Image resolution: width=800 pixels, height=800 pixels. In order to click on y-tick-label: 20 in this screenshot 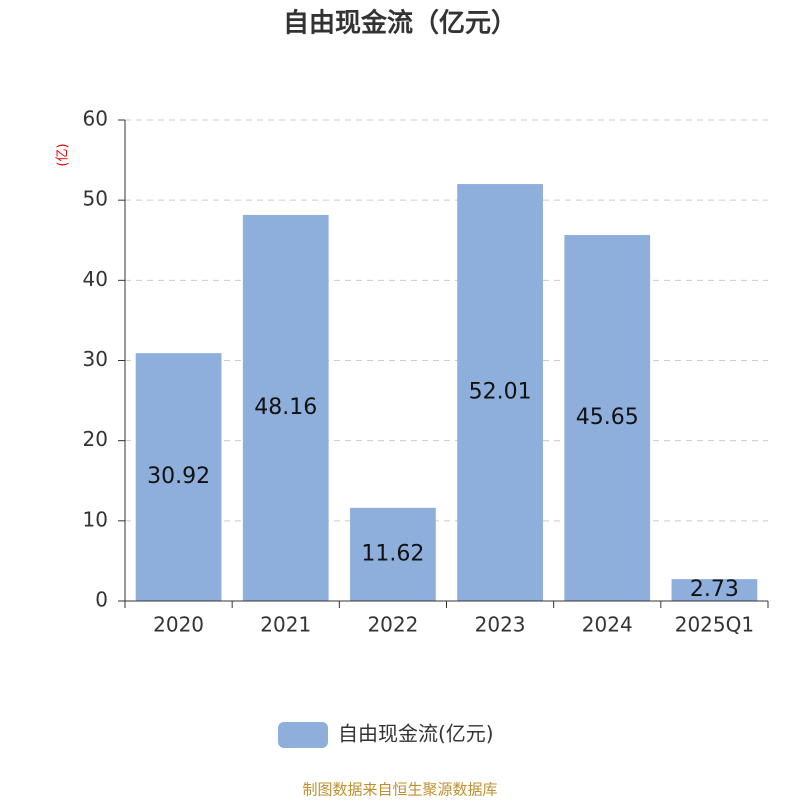, I will do `click(95, 439)`.